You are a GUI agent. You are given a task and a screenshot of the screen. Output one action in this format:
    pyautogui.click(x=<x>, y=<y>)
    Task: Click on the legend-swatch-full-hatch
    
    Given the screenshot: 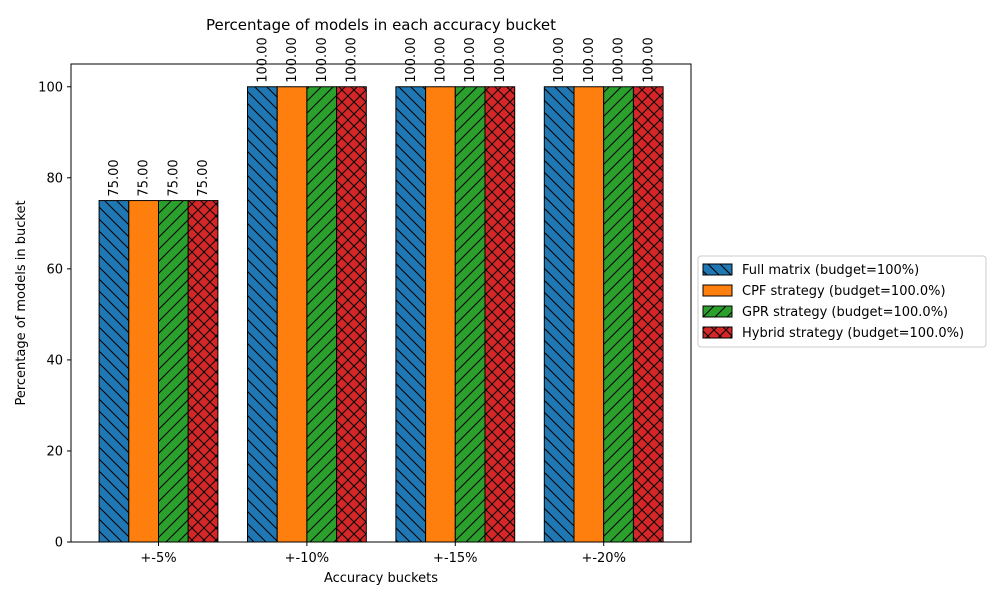 What is the action you would take?
    pyautogui.click(x=717, y=269)
    